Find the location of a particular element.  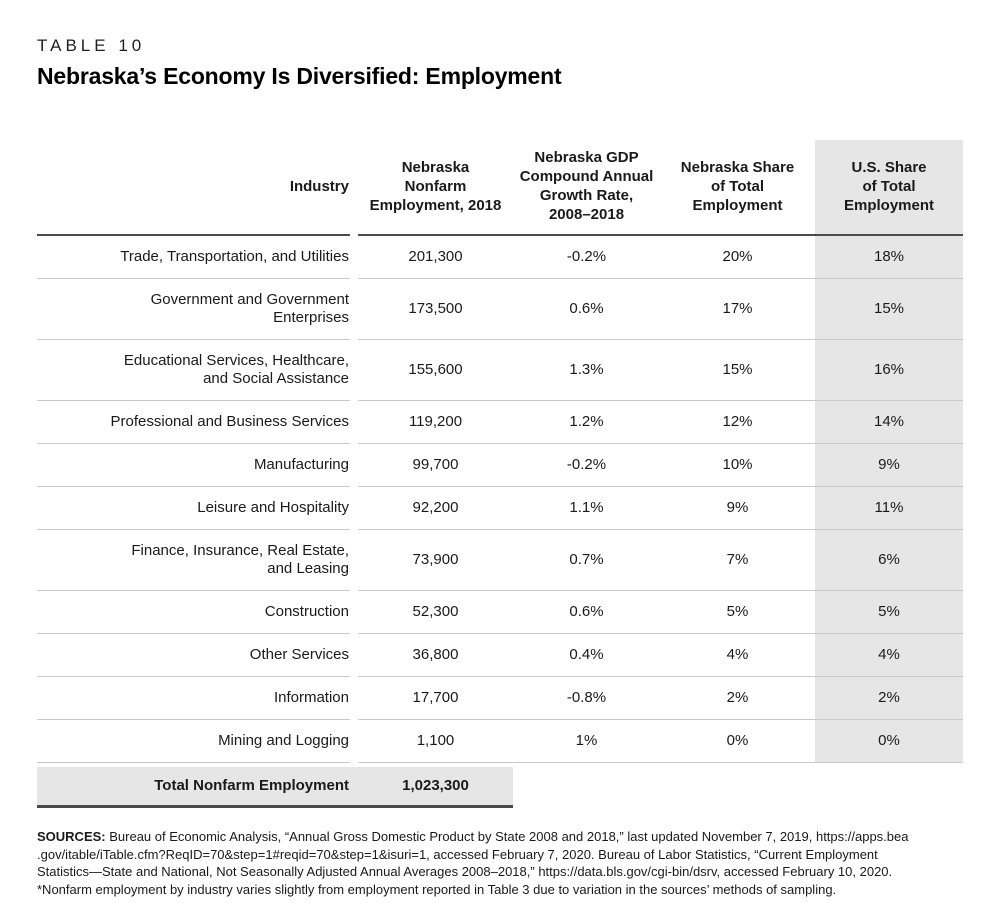

nebraska-share-cell: 17% is located at coordinates (737, 309).